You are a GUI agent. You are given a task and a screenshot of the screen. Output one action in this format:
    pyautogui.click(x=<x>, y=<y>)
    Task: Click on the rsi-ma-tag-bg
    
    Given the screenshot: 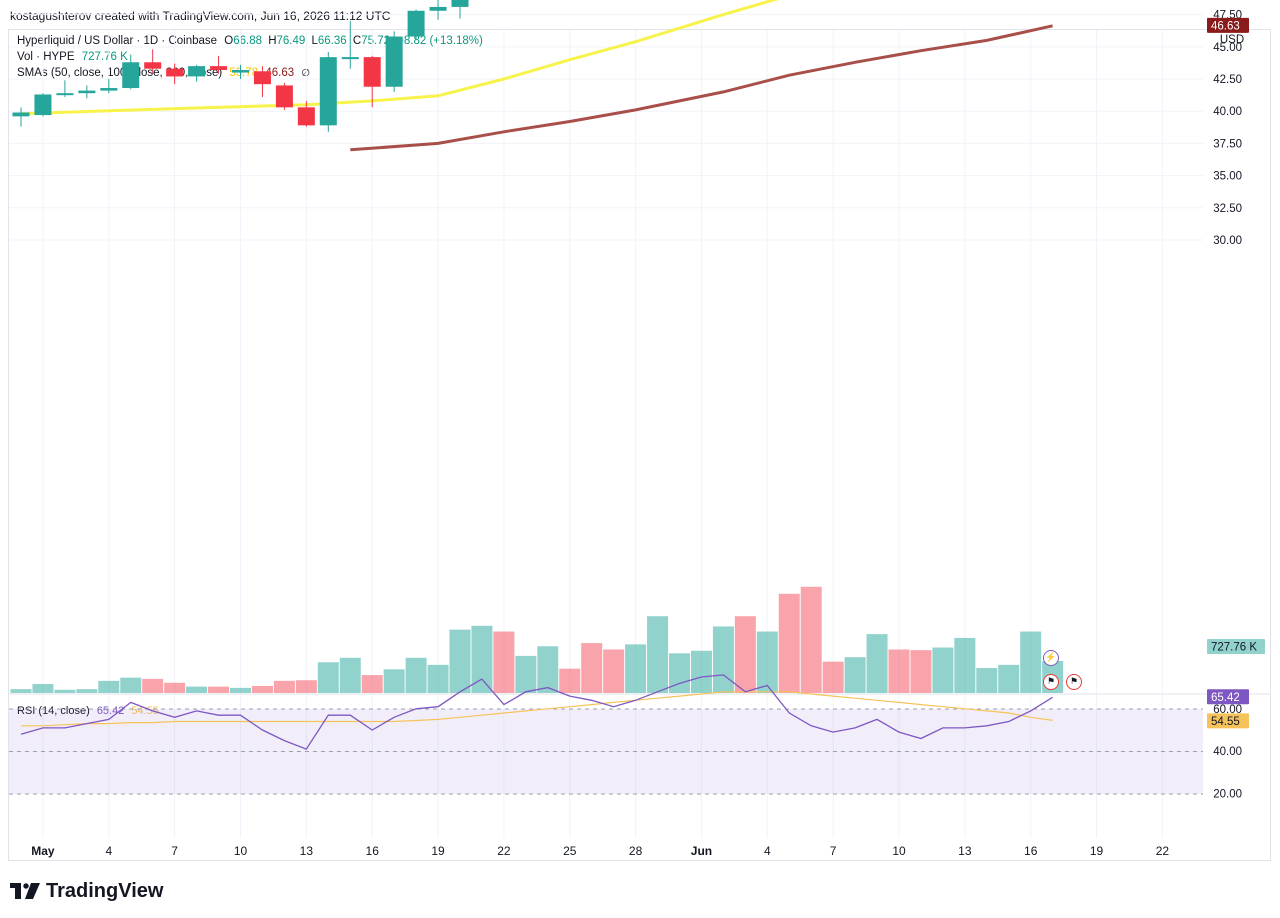 What is the action you would take?
    pyautogui.click(x=1228, y=721)
    